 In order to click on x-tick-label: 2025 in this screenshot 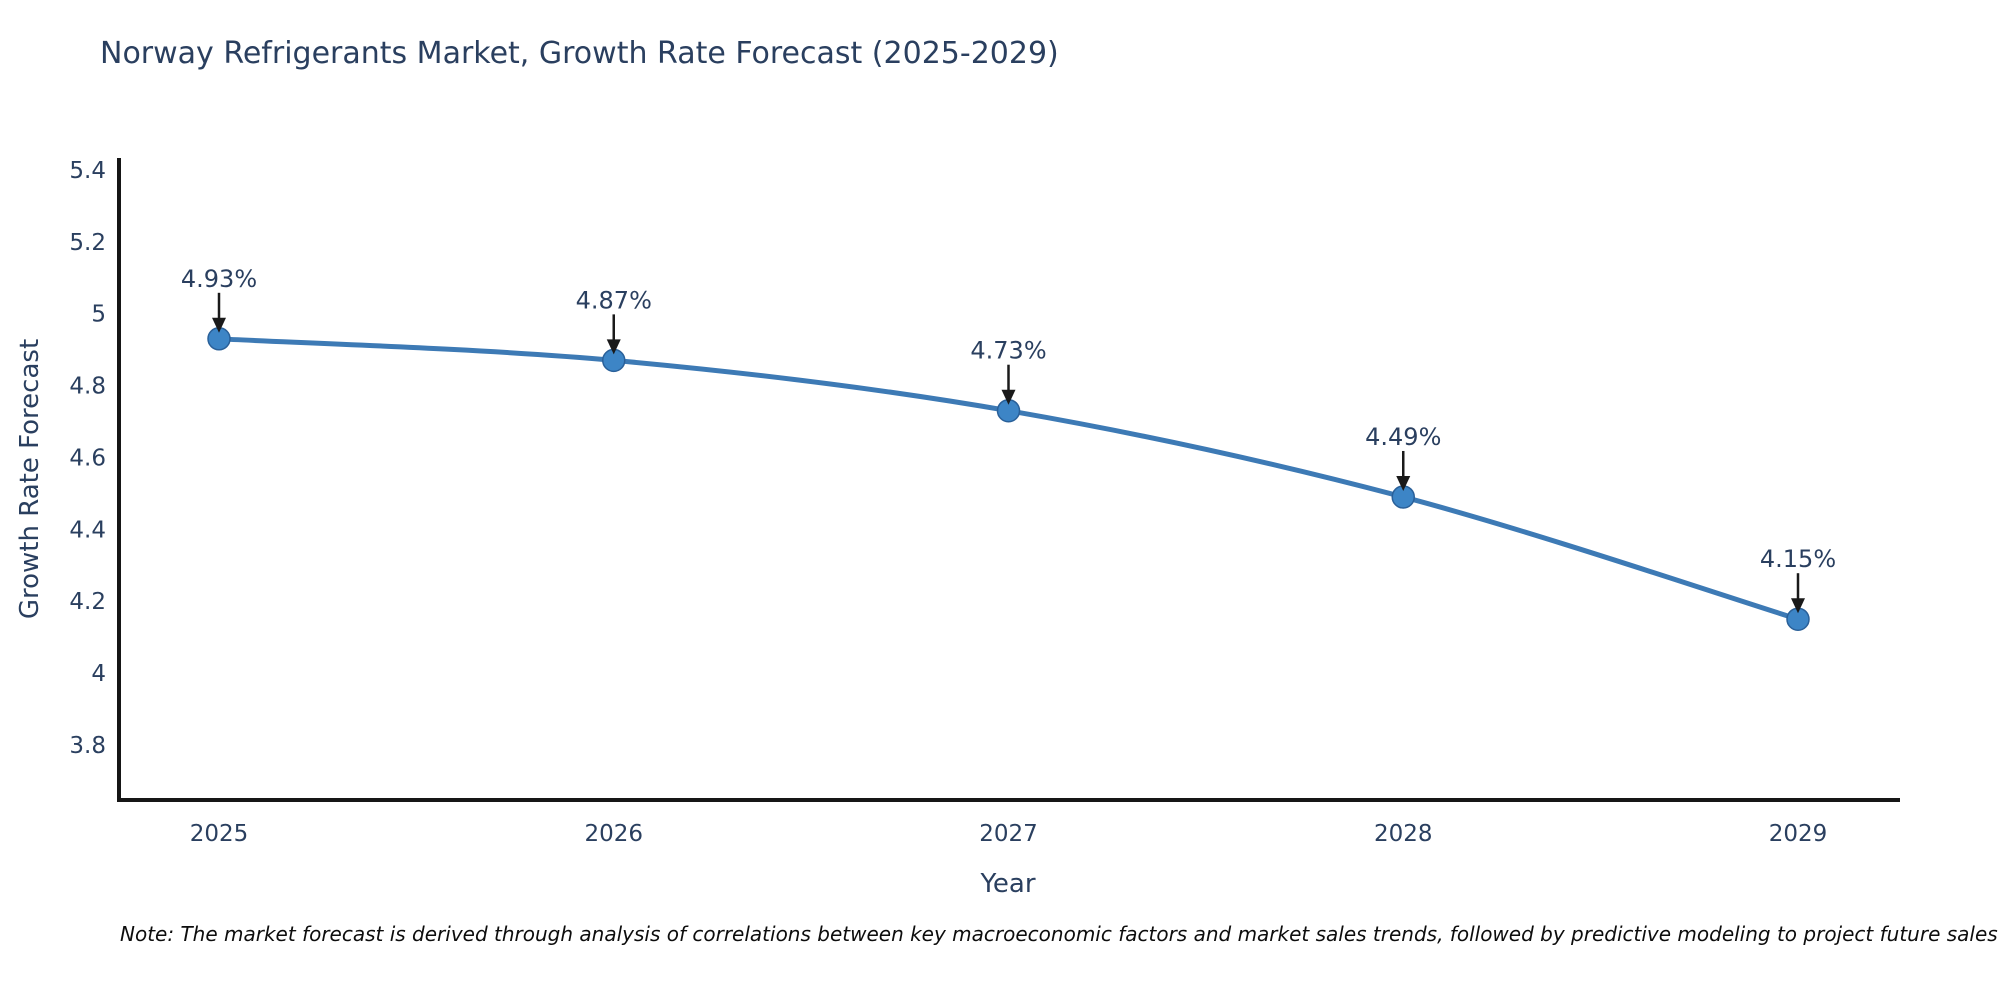, I will do `click(219, 834)`.